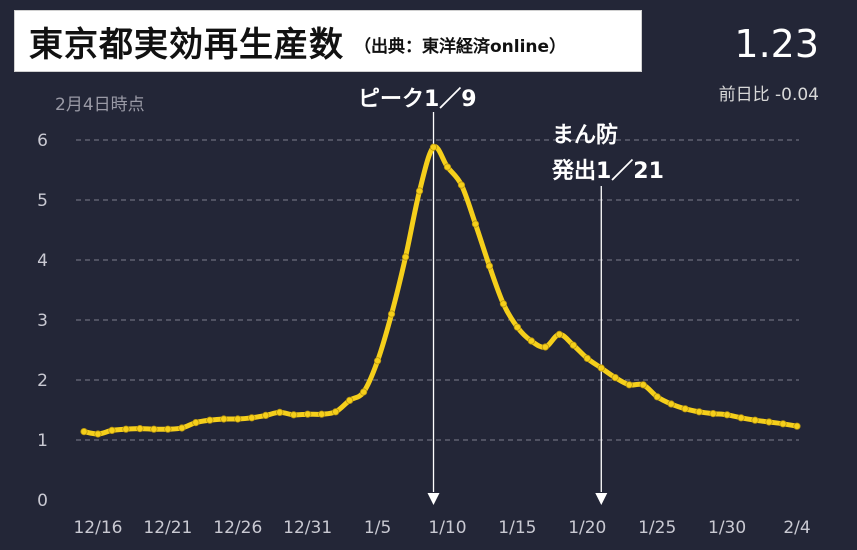 The image size is (857, 550). Describe the element at coordinates (768, 95) in the screenshot. I see `day-over-day-change: 前日比 -0.04` at that location.